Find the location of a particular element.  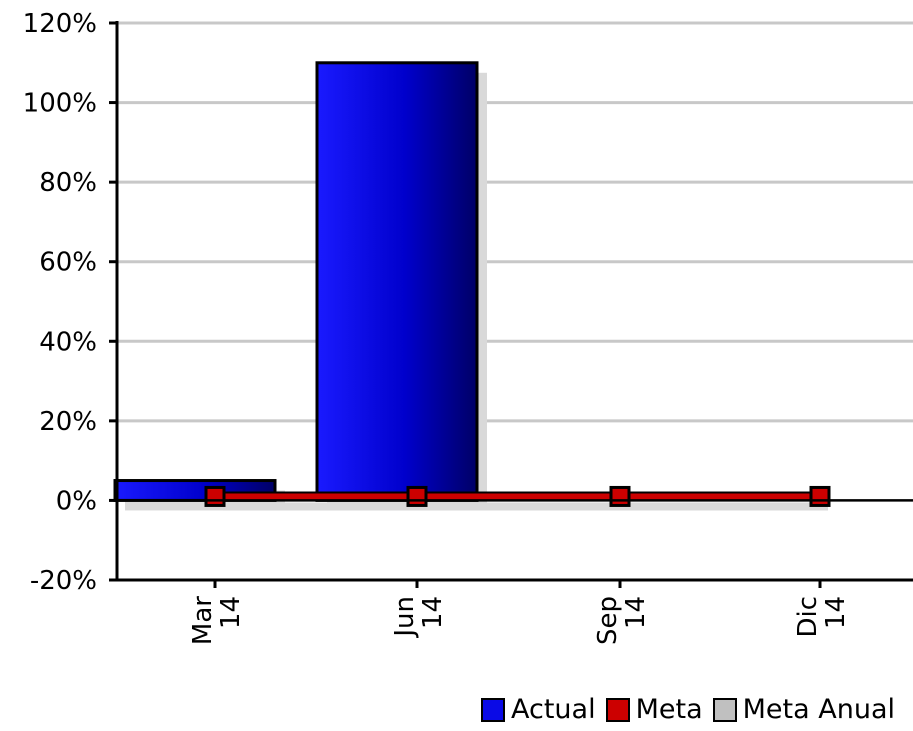

legend-swatch-meta is located at coordinates (617, 709).